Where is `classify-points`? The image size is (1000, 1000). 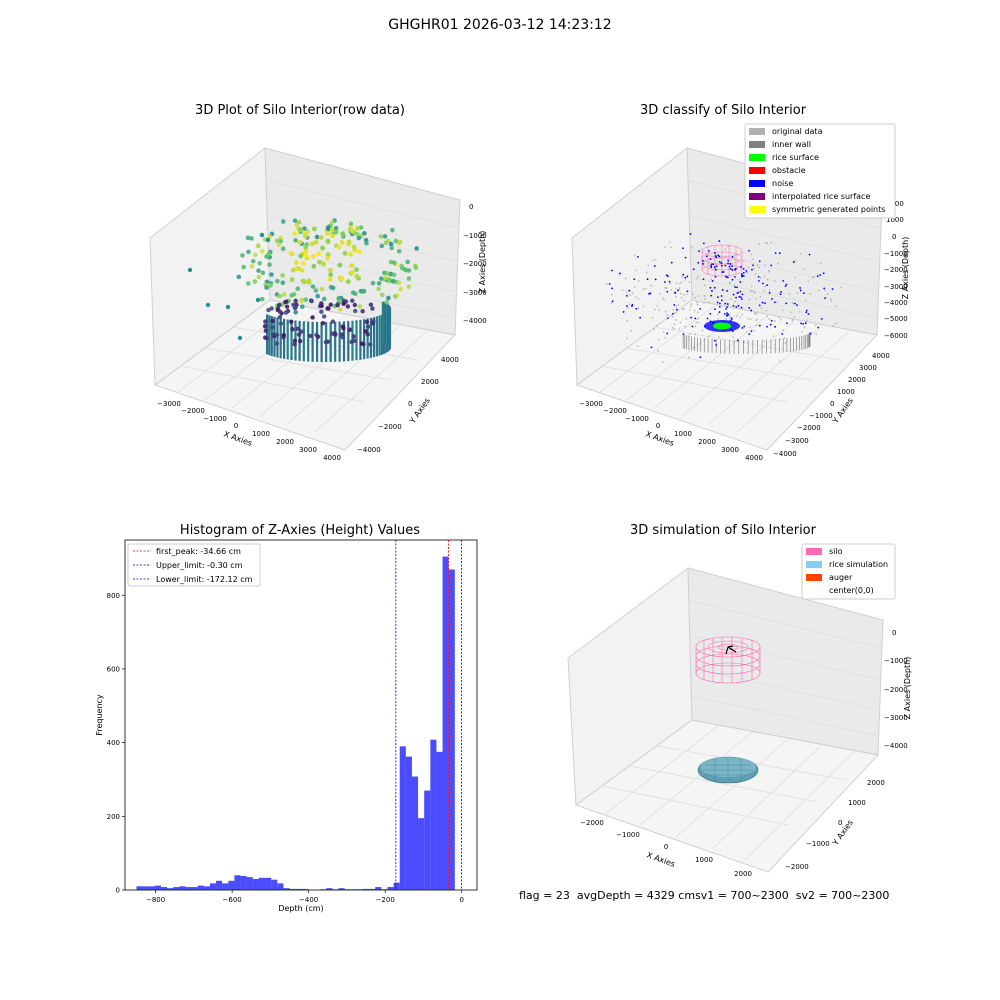 classify-points is located at coordinates (724, 298).